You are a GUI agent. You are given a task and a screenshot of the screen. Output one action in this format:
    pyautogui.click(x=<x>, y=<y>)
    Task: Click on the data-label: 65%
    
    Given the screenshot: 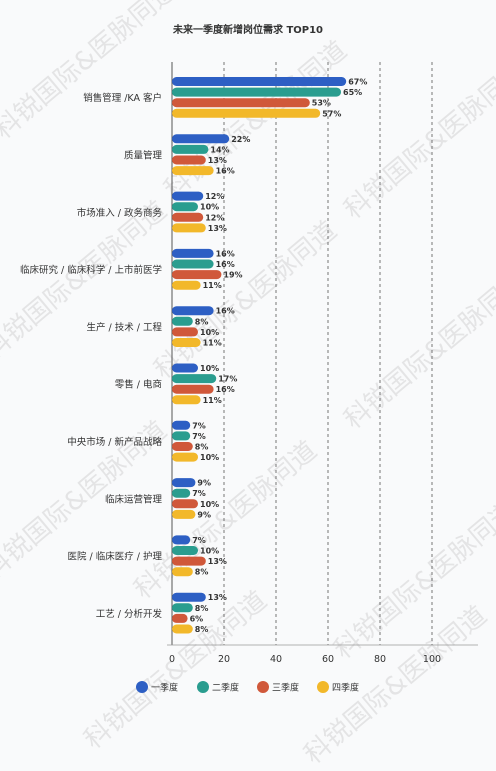 What is the action you would take?
    pyautogui.click(x=352, y=92)
    